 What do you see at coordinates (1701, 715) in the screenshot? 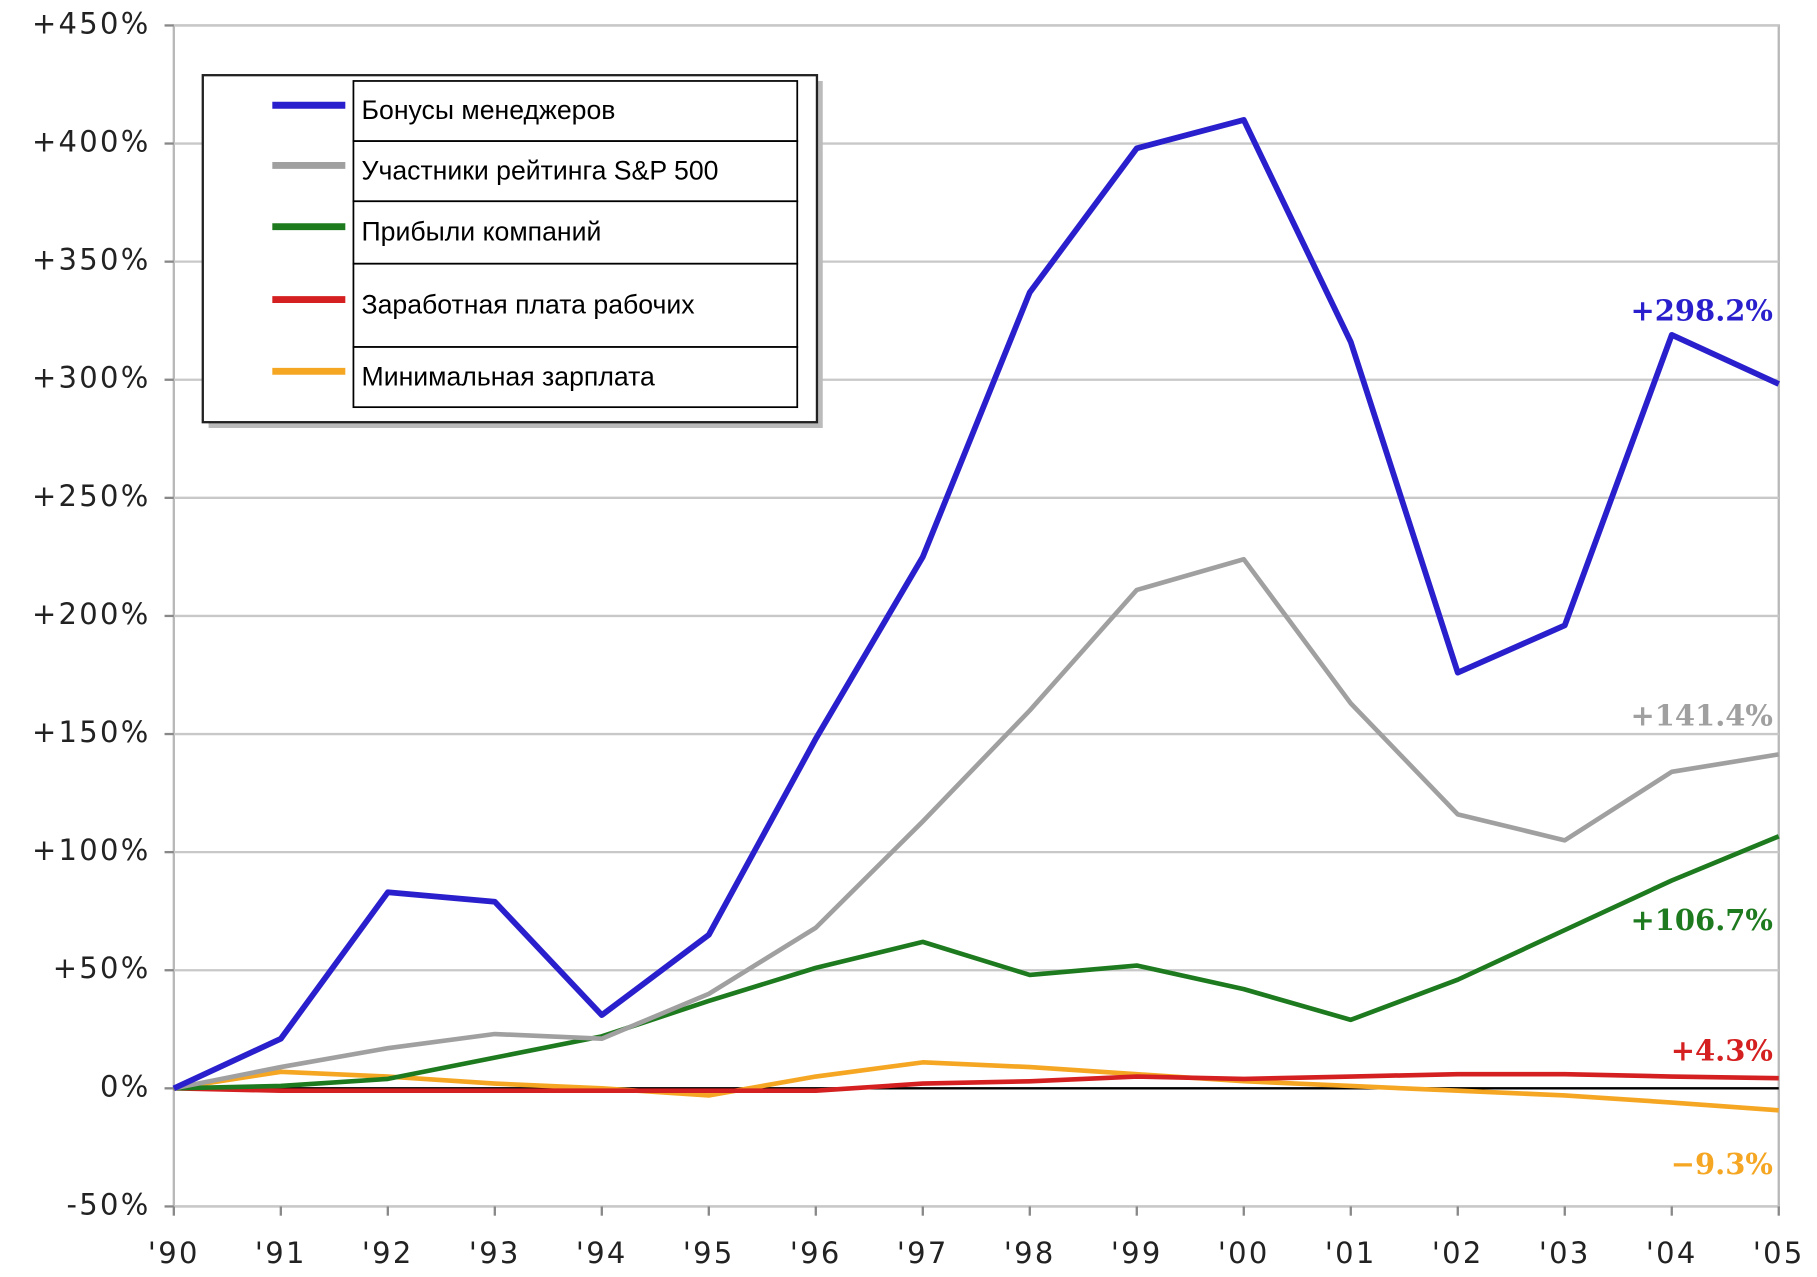
I see `end-label: +141.4%` at bounding box center [1701, 715].